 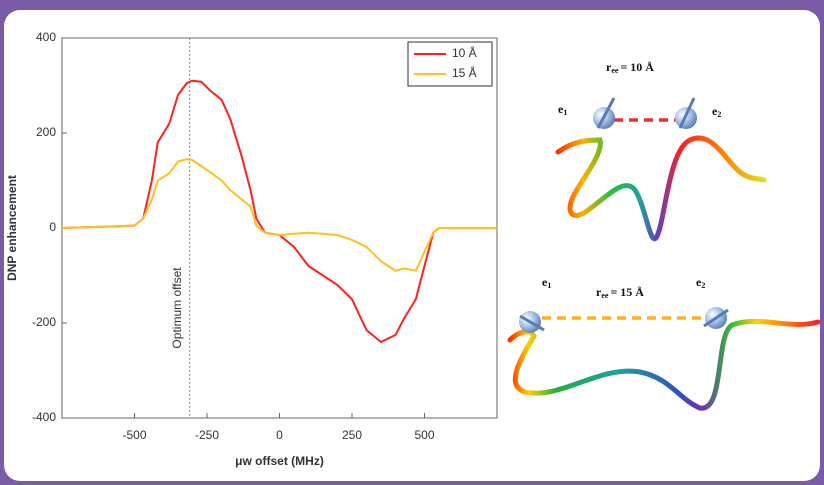 What do you see at coordinates (52, 227) in the screenshot?
I see `y-tick-label: 0` at bounding box center [52, 227].